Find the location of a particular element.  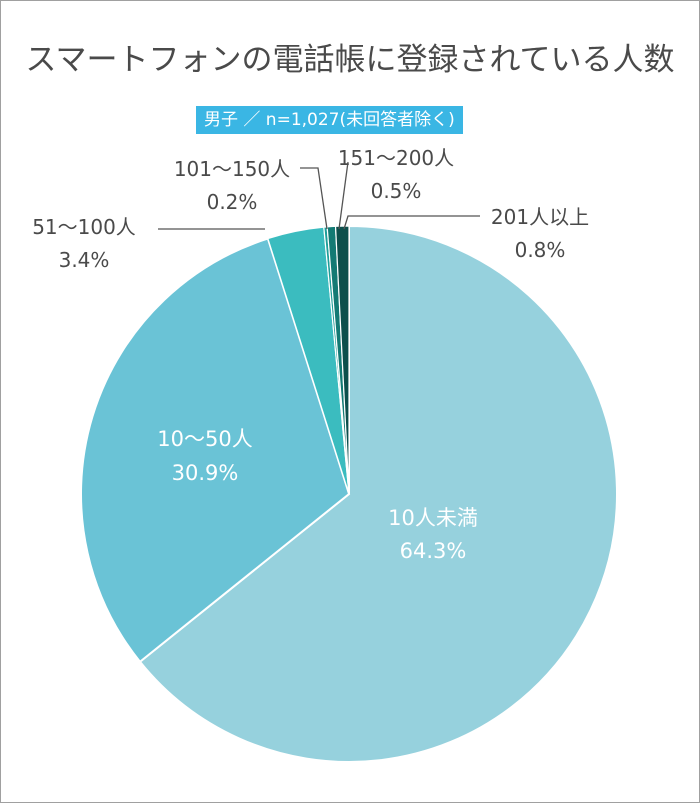

slice-value-label: 30.9% is located at coordinates (205, 473).